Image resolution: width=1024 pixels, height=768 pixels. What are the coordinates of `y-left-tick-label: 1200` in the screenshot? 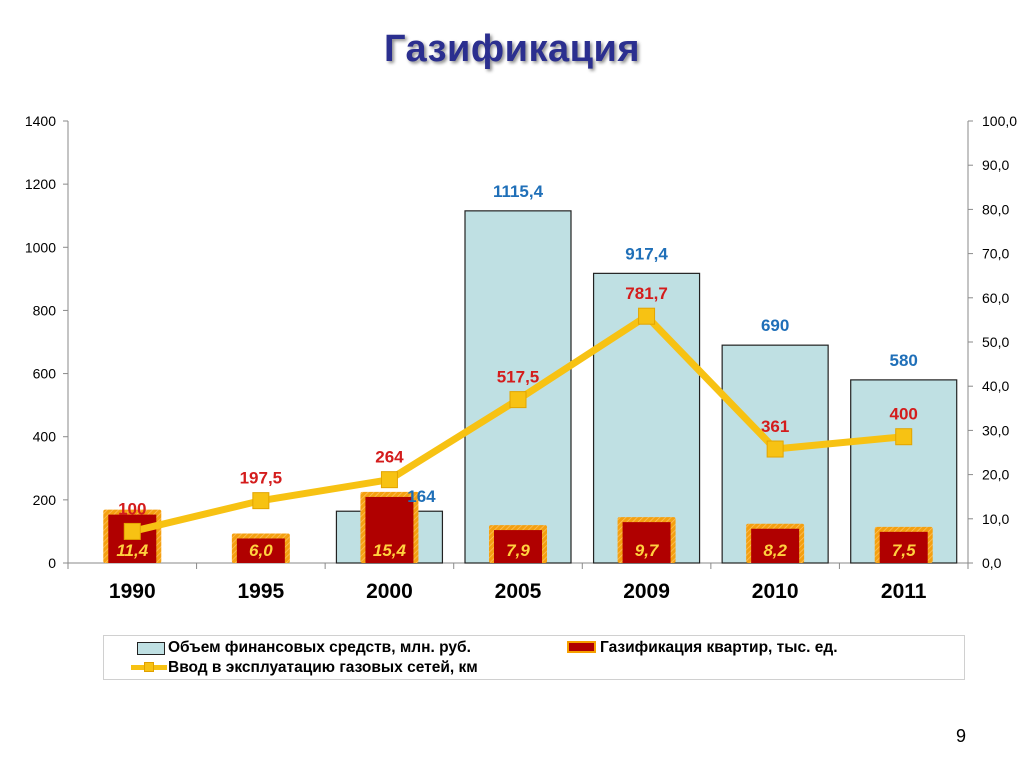 It's located at (40, 184).